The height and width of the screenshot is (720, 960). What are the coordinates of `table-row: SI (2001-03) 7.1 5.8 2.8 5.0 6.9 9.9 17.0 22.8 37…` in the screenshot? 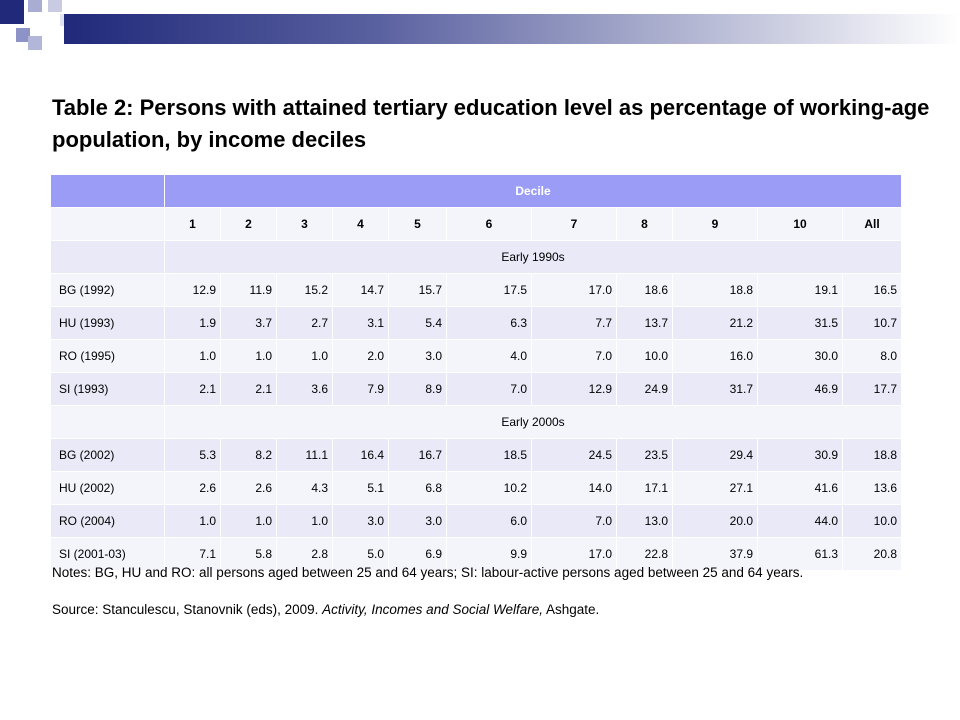 It's located at (476, 554).